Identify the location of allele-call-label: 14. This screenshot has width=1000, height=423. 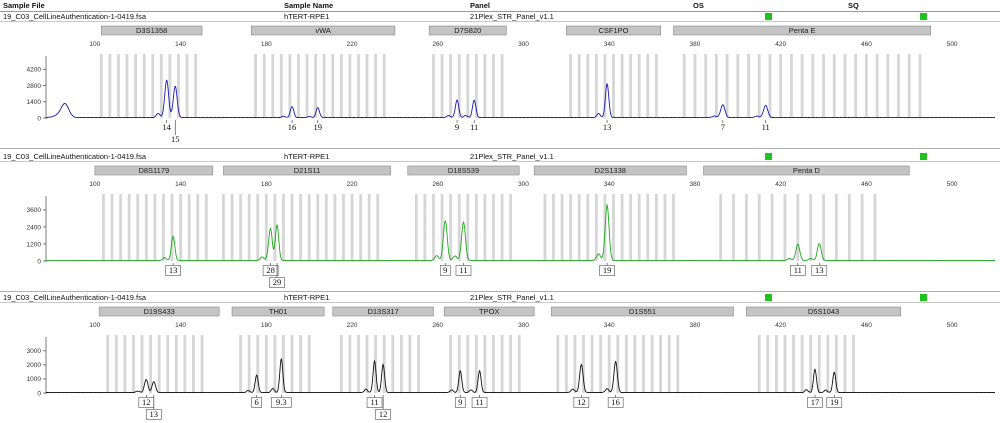
(166, 127).